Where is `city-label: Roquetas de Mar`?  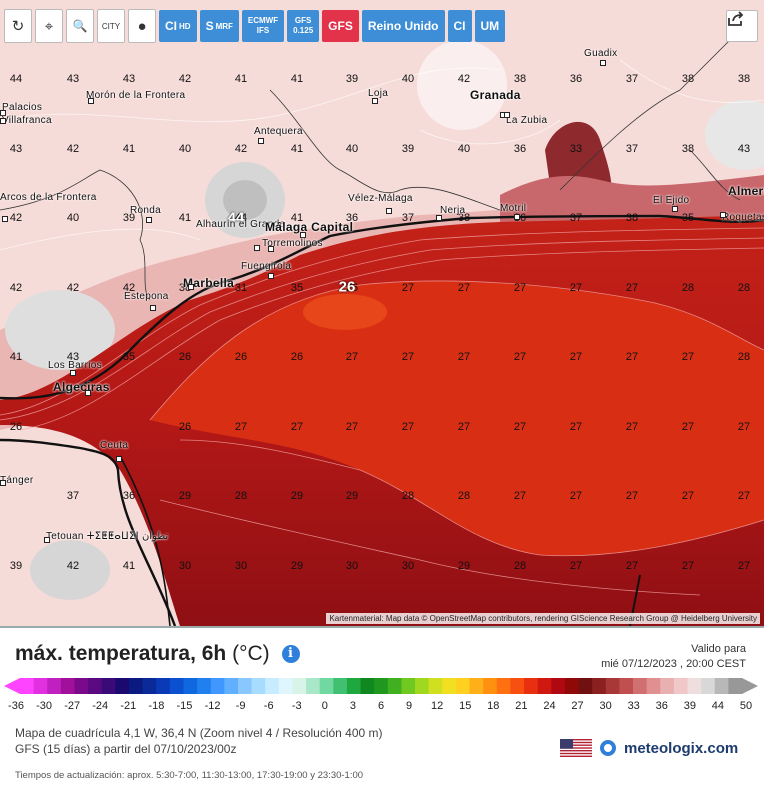
city-label: Roquetas de Mar is located at coordinates (743, 217).